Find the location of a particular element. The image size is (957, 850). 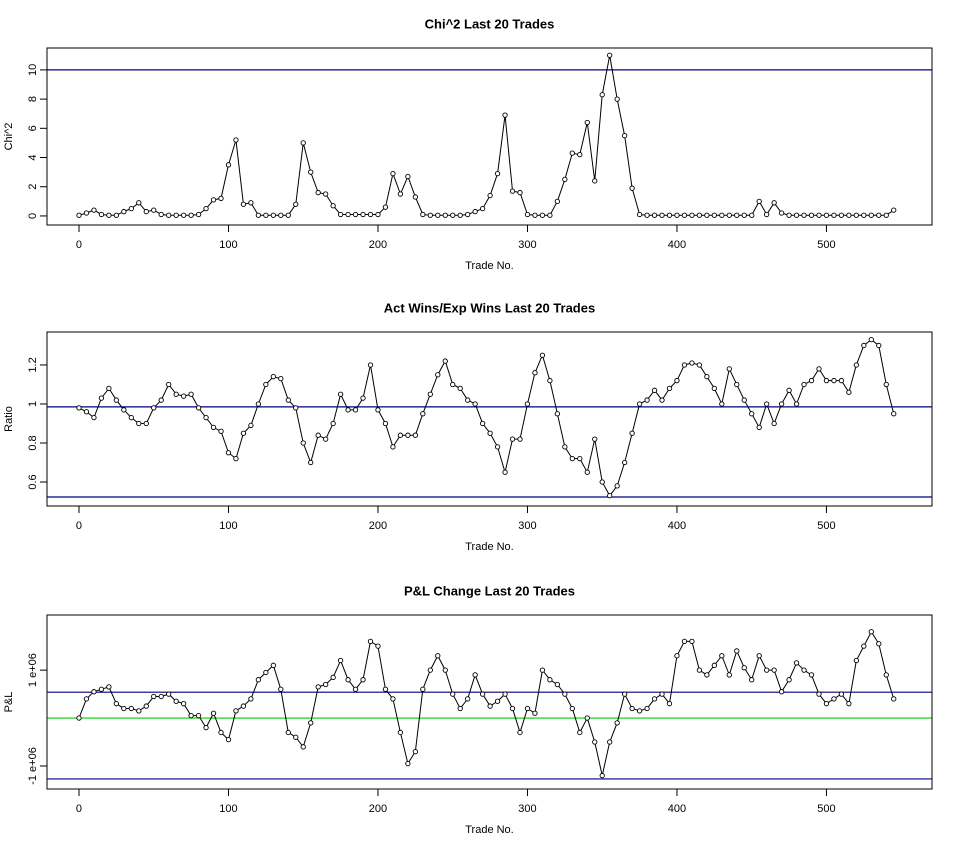

y-axis-label: Ratio is located at coordinates (9, 419).